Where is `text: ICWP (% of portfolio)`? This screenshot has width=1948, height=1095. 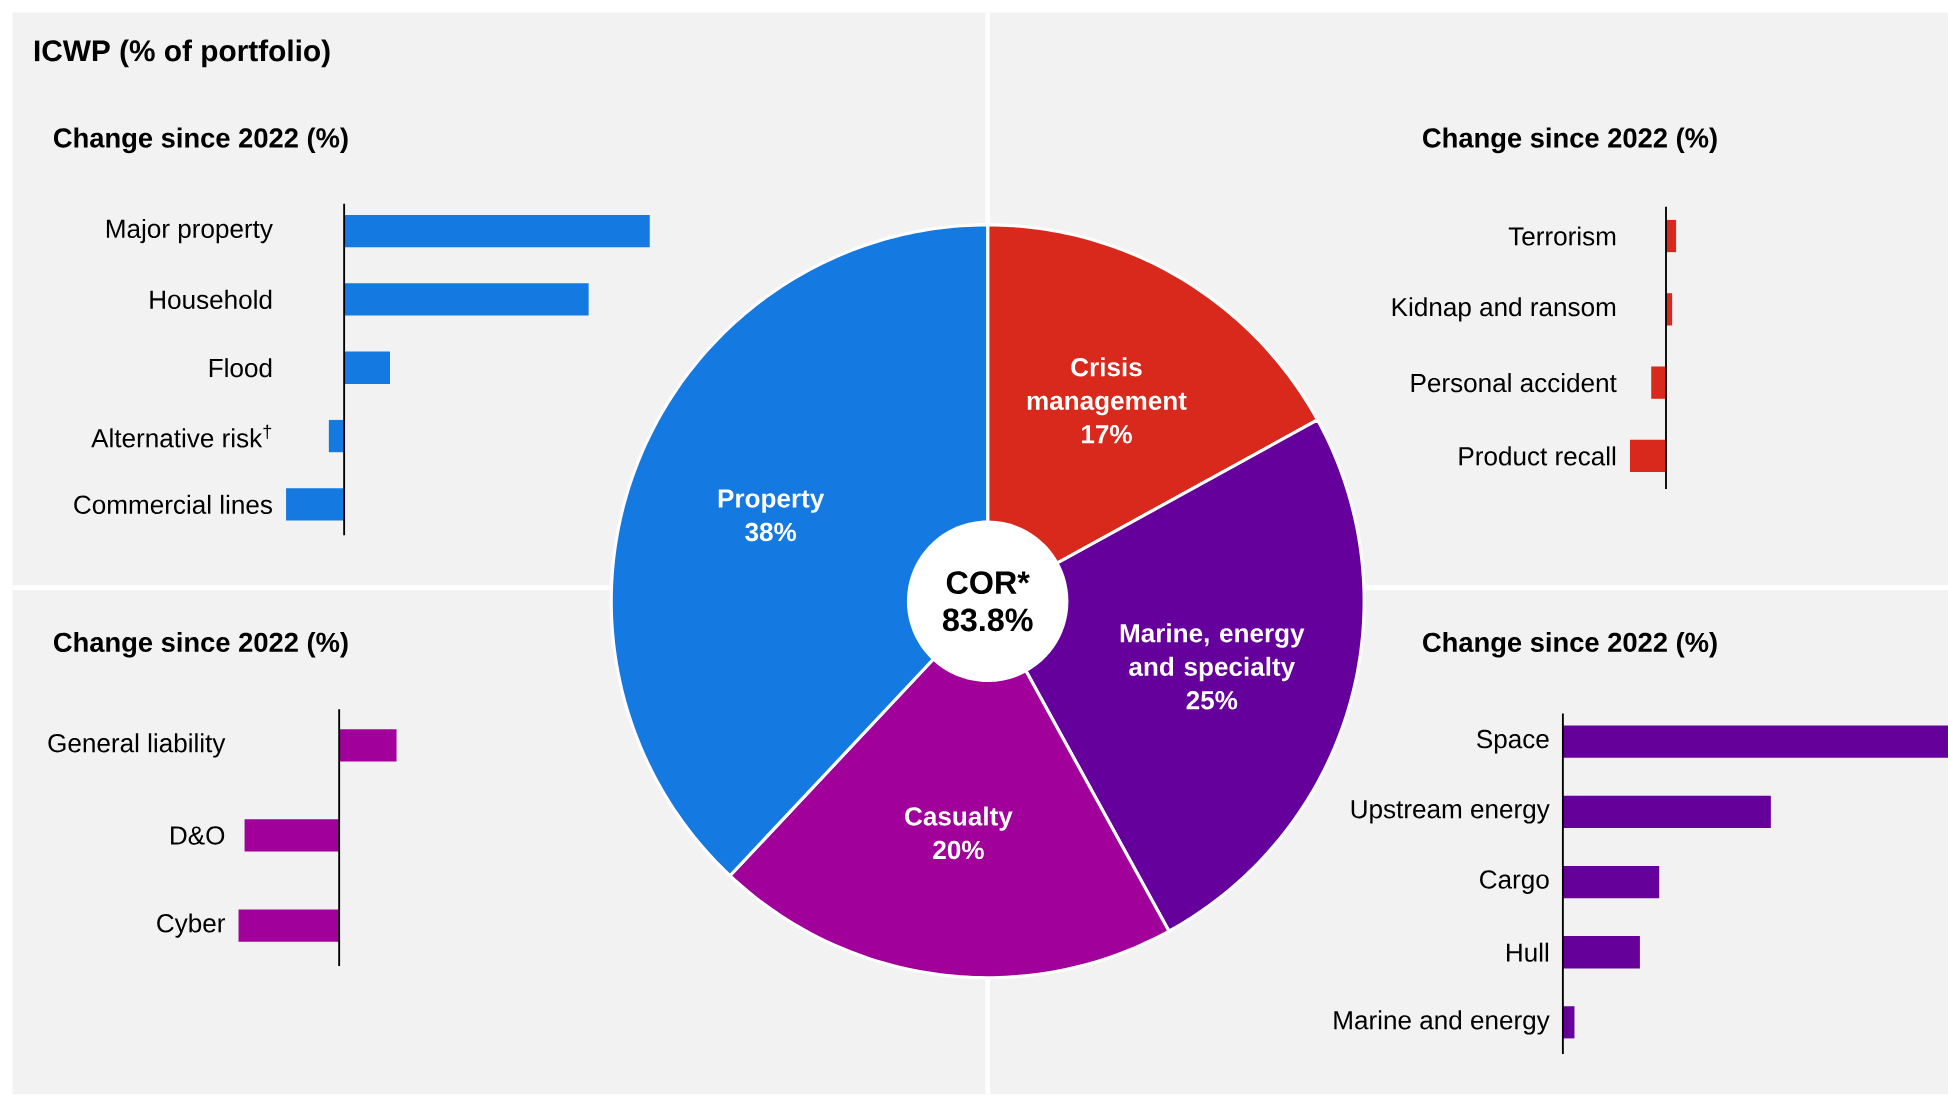 text: ICWP (% of portfolio) is located at coordinates (182, 53).